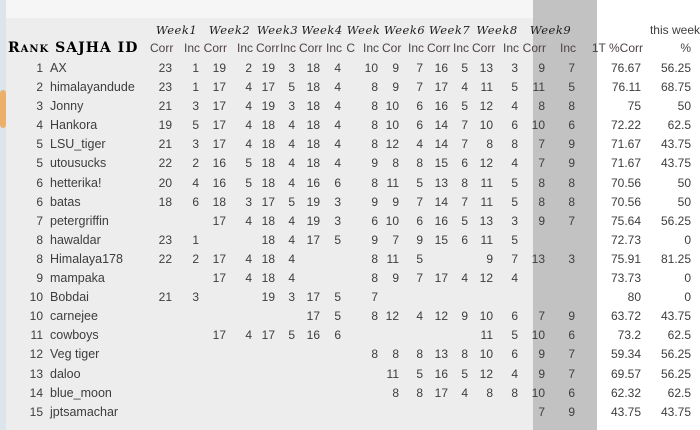 This screenshot has width=700, height=430. What do you see at coordinates (564, 297) in the screenshot?
I see `week9-inc-cell` at bounding box center [564, 297].